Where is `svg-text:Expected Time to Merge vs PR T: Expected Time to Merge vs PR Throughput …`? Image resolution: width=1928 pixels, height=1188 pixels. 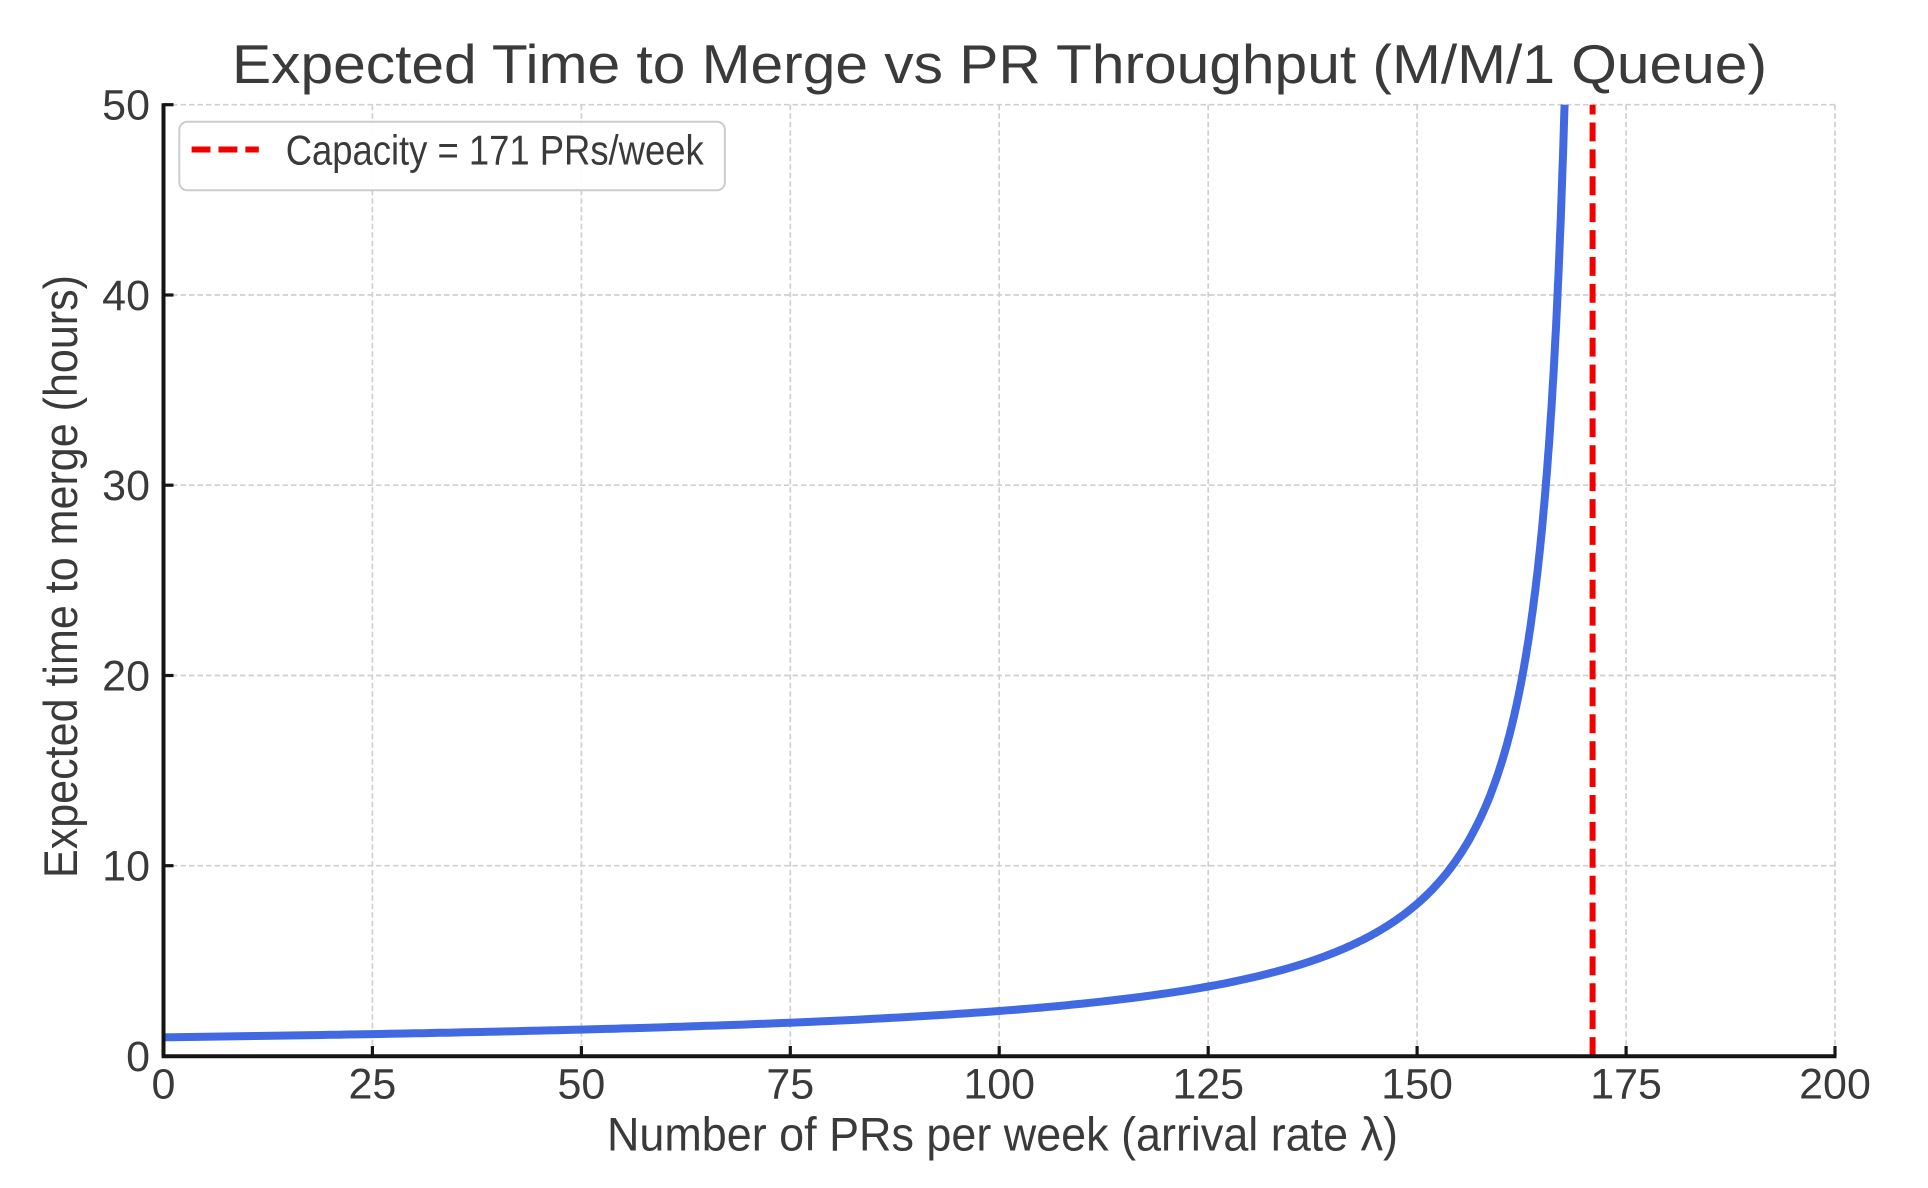 svg-text:Expected Time to Merge vs PR T: Expected Time to Merge vs PR Throughput … is located at coordinates (999, 64).